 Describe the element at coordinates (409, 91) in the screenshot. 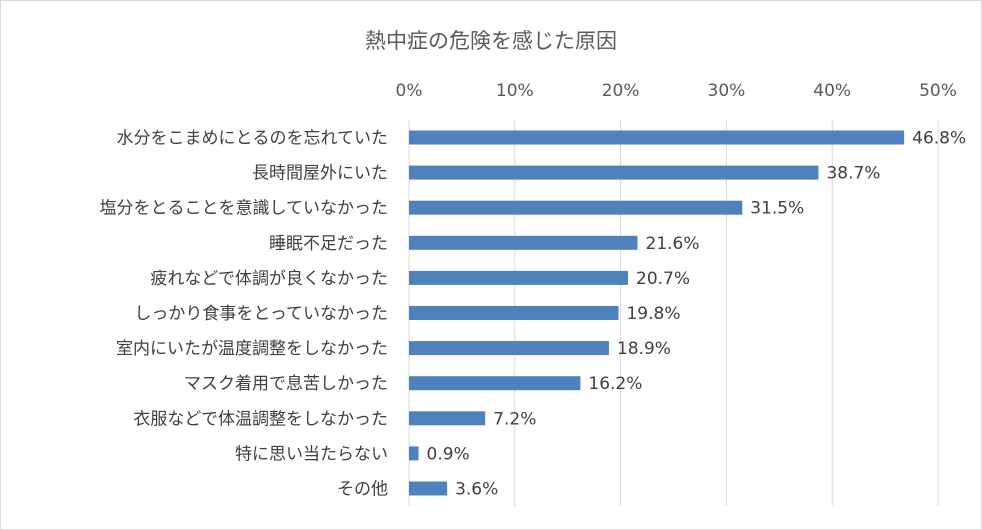

I see `x-tick-label: 0%` at that location.